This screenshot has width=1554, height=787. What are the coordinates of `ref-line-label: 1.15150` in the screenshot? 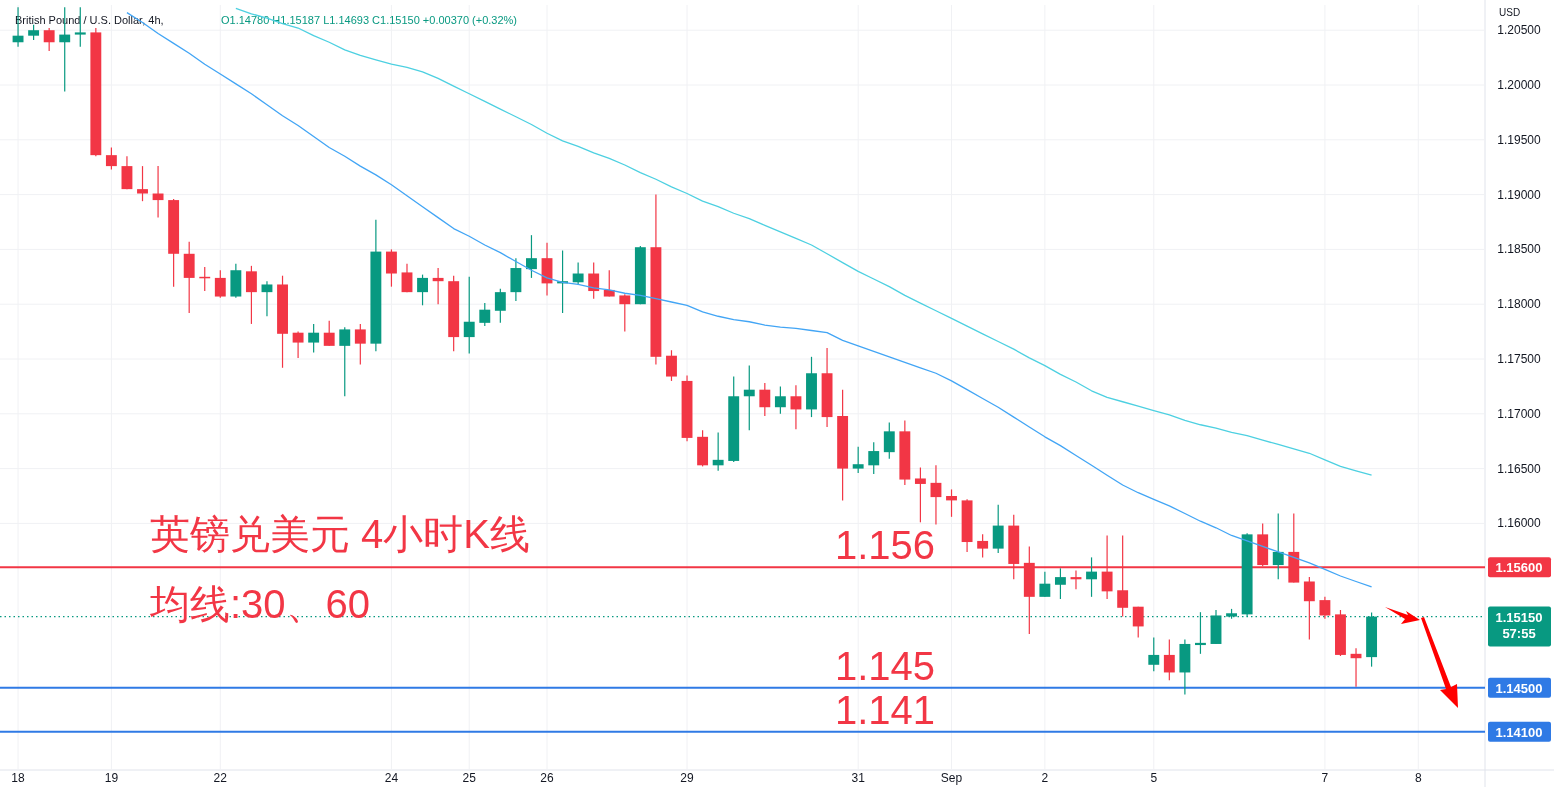 It's located at (1519, 617).